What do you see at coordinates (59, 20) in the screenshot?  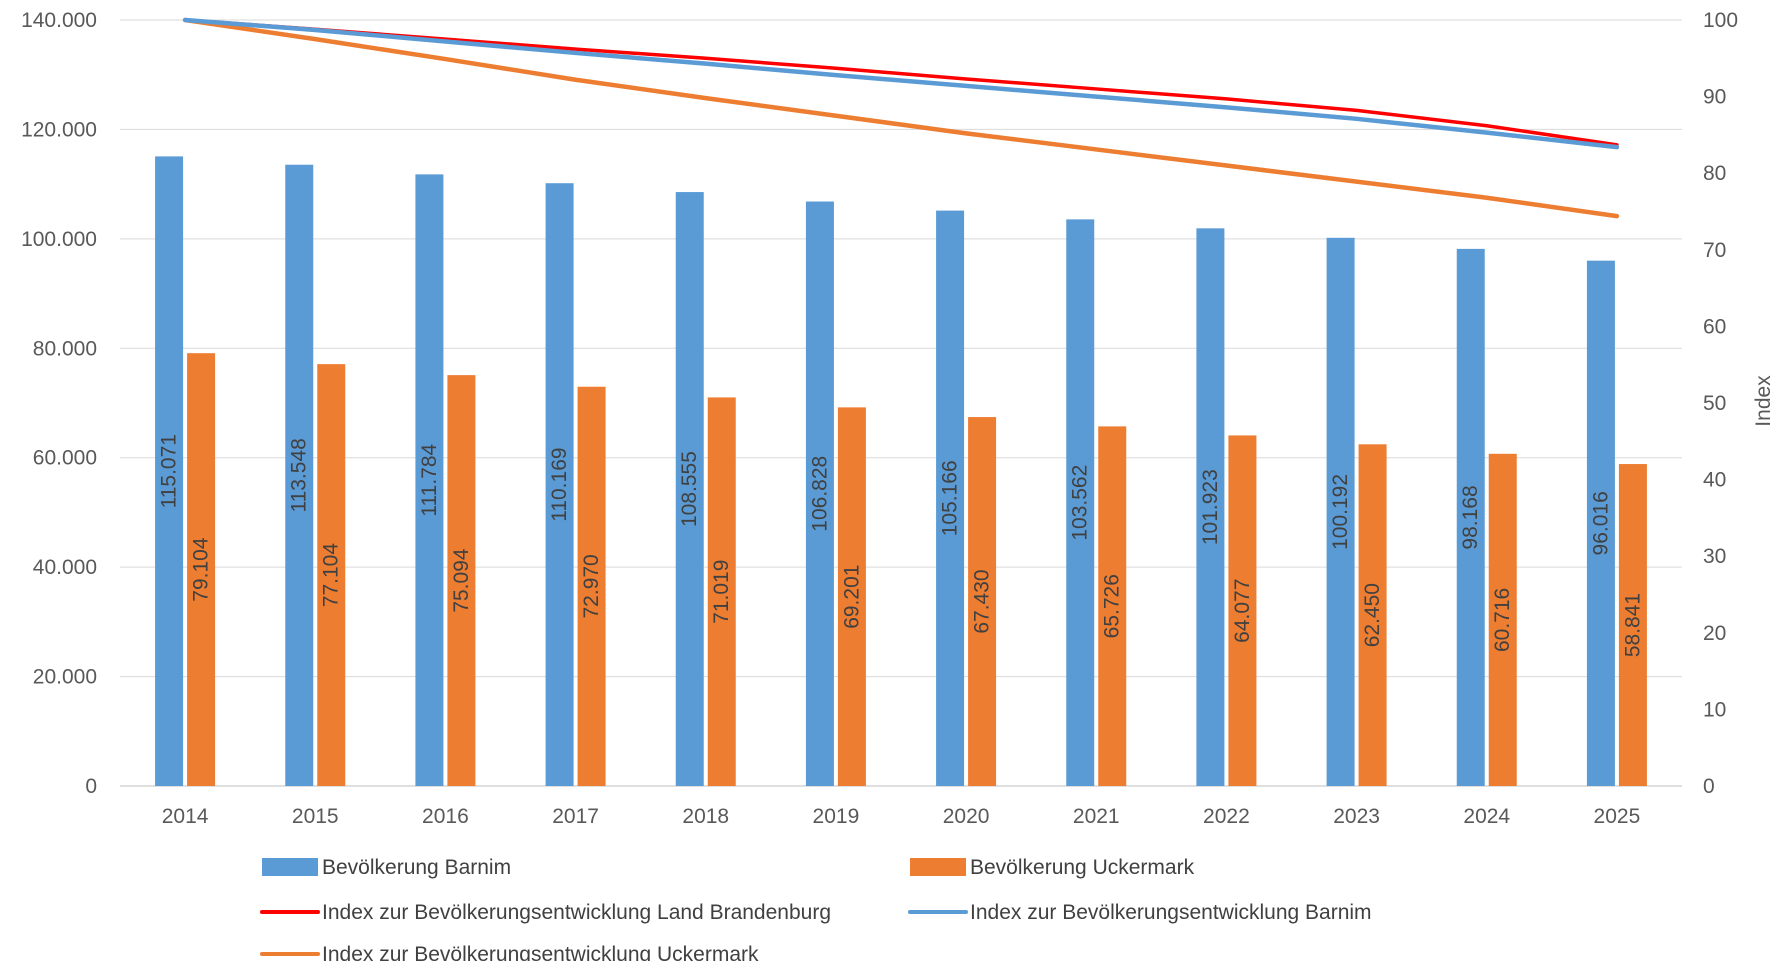 I see `left-tick-label: 140.000` at bounding box center [59, 20].